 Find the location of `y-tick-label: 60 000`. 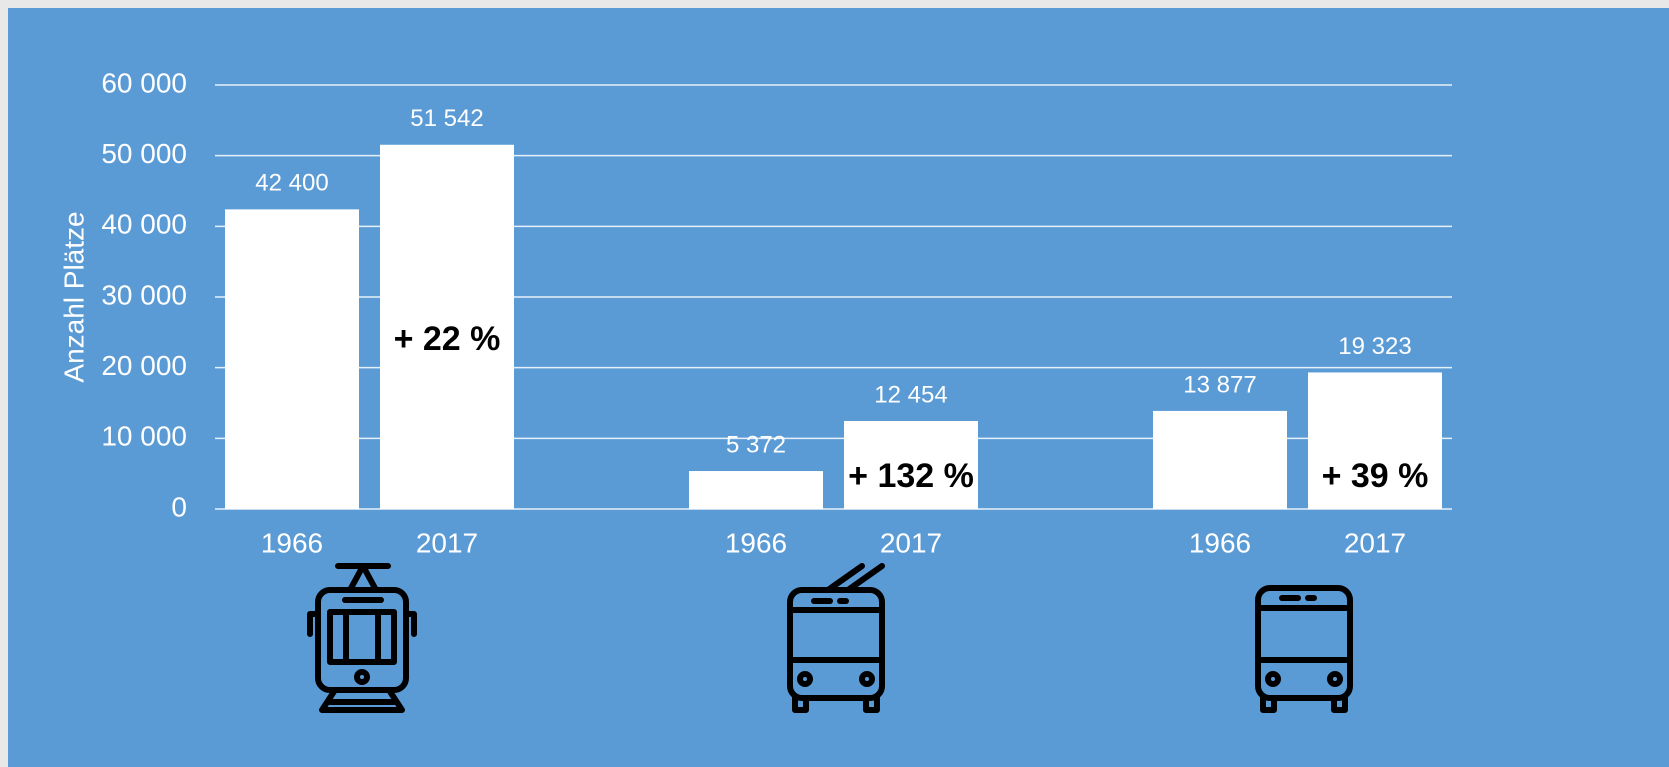

y-tick-label: 60 000 is located at coordinates (144, 82).